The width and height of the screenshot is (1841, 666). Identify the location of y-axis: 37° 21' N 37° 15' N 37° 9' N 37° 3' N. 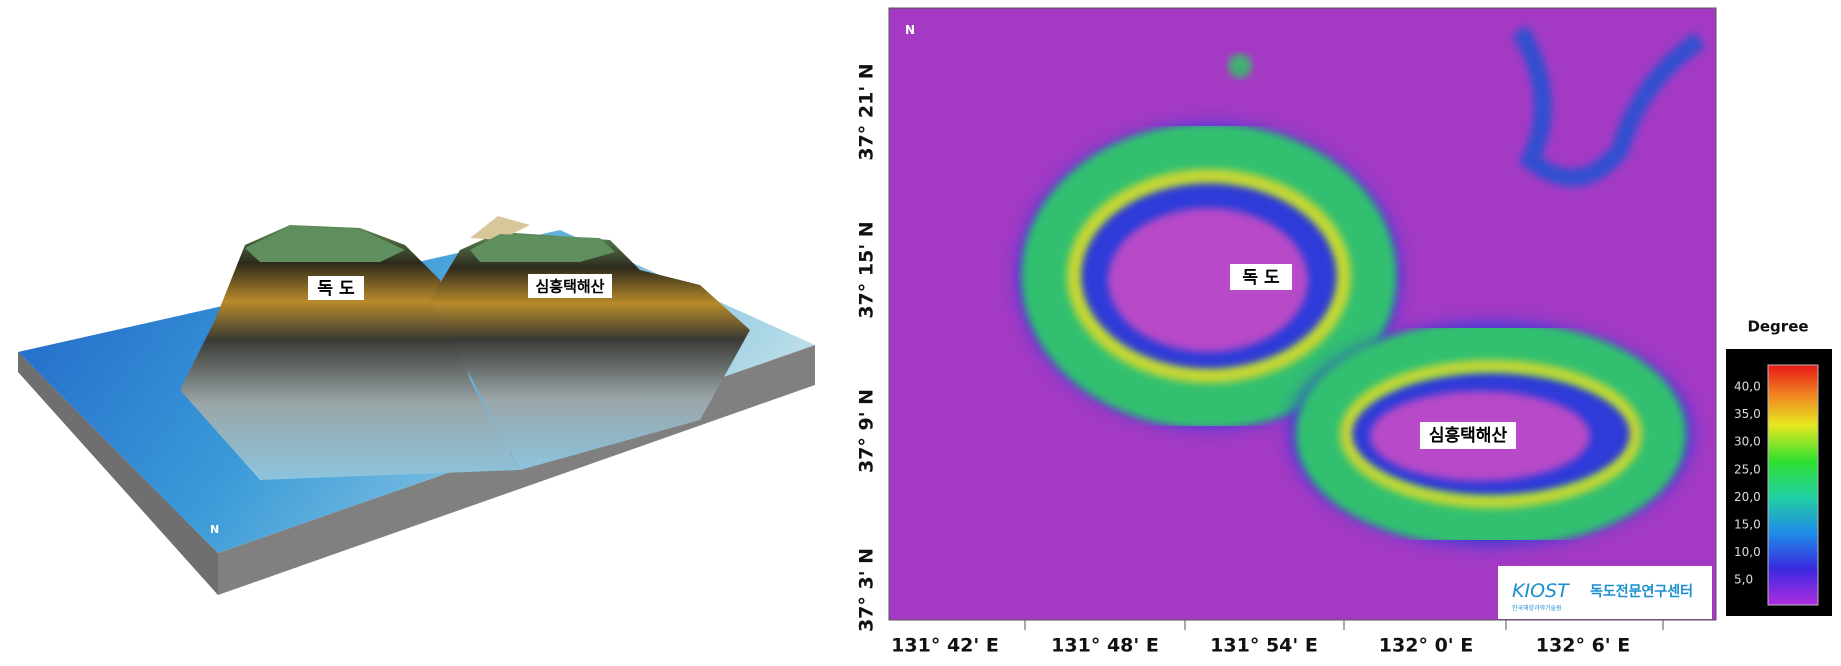
(867, 347).